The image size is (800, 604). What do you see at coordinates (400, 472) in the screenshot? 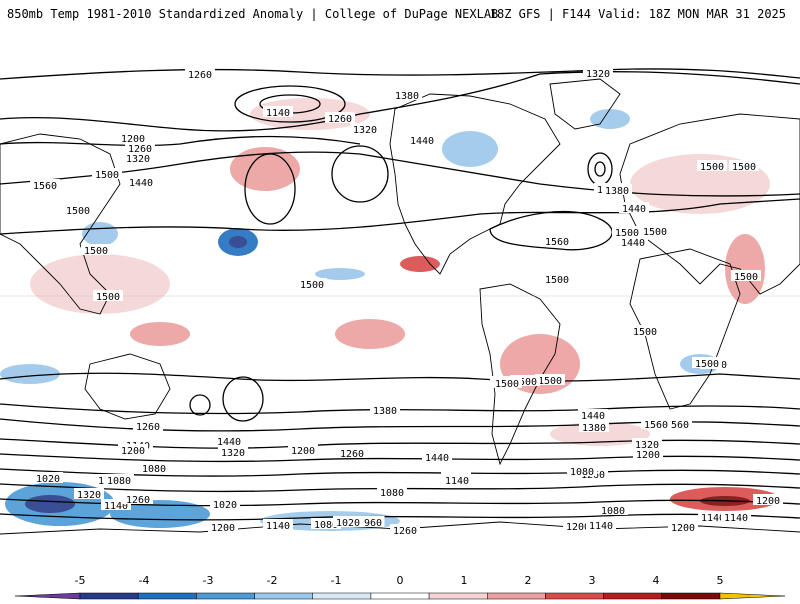
I see `contour-1200-south` at bounding box center [400, 472].